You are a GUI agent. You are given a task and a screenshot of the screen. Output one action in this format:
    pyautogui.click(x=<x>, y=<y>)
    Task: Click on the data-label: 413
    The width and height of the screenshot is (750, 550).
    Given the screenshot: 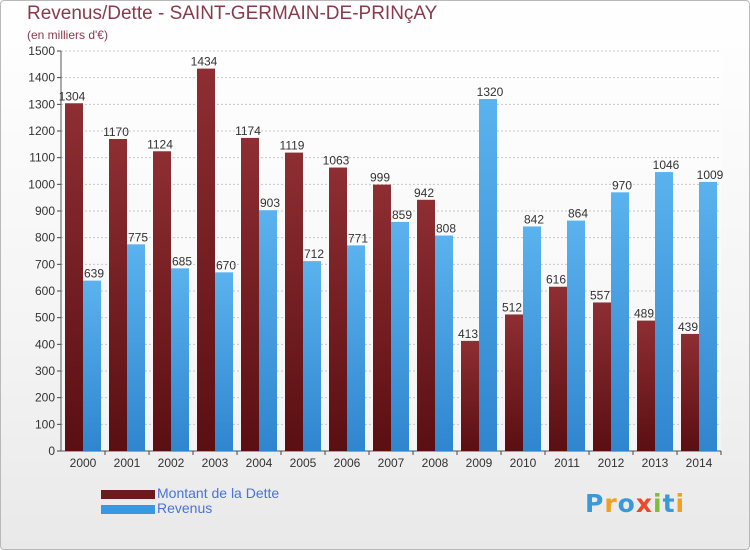 What is the action you would take?
    pyautogui.click(x=468, y=334)
    